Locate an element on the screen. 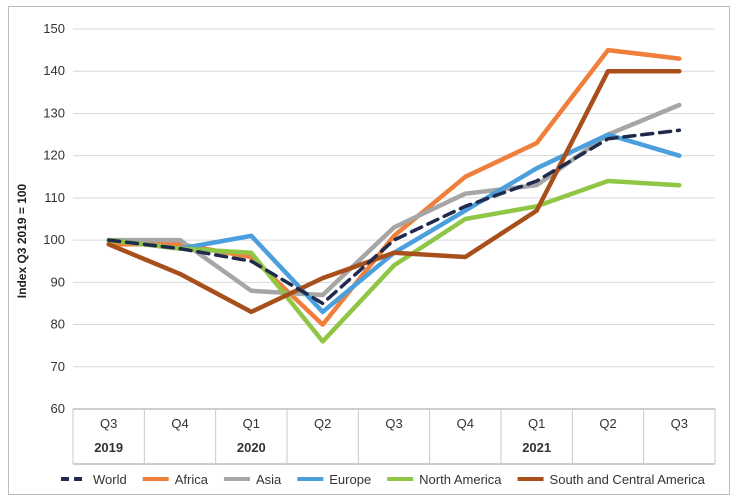  legend-label-south-and-central-america: South and Central America is located at coordinates (628, 479).